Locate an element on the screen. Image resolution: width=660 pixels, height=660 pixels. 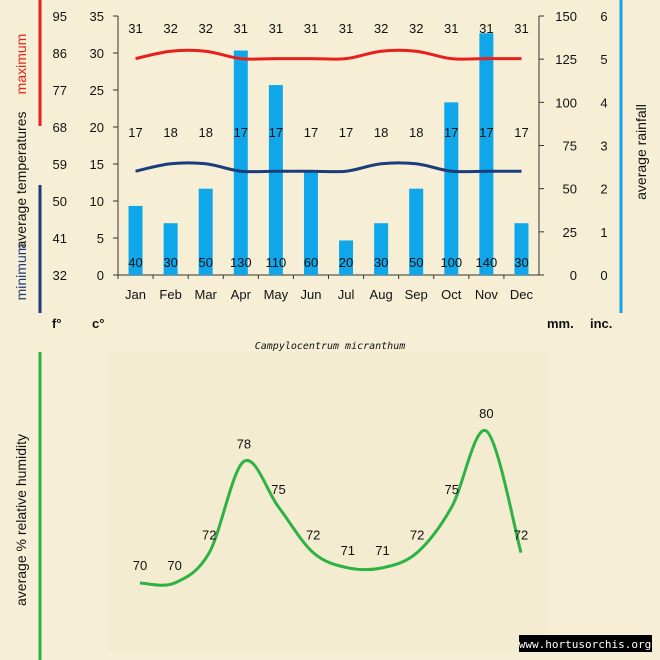
month-label: Jun is located at coordinates (310, 294).